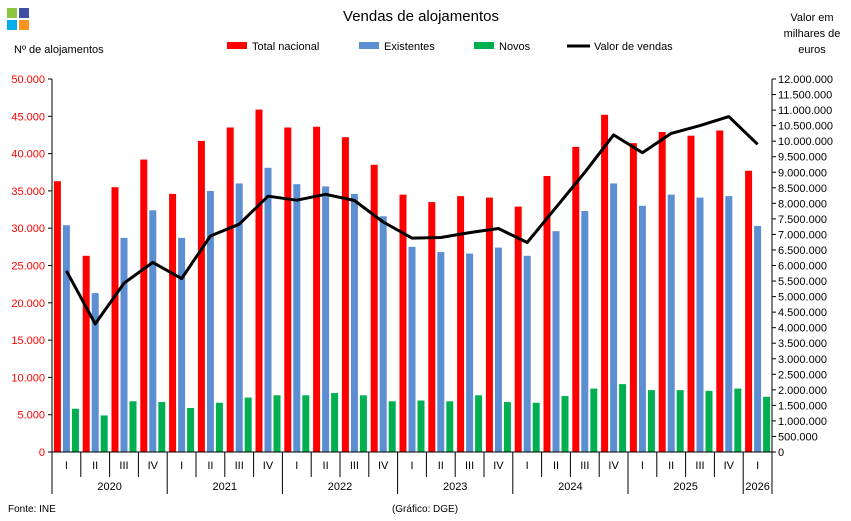 The image size is (851, 521). Describe the element at coordinates (781, 453) in the screenshot. I see `y-tick-label-right: 0` at that location.